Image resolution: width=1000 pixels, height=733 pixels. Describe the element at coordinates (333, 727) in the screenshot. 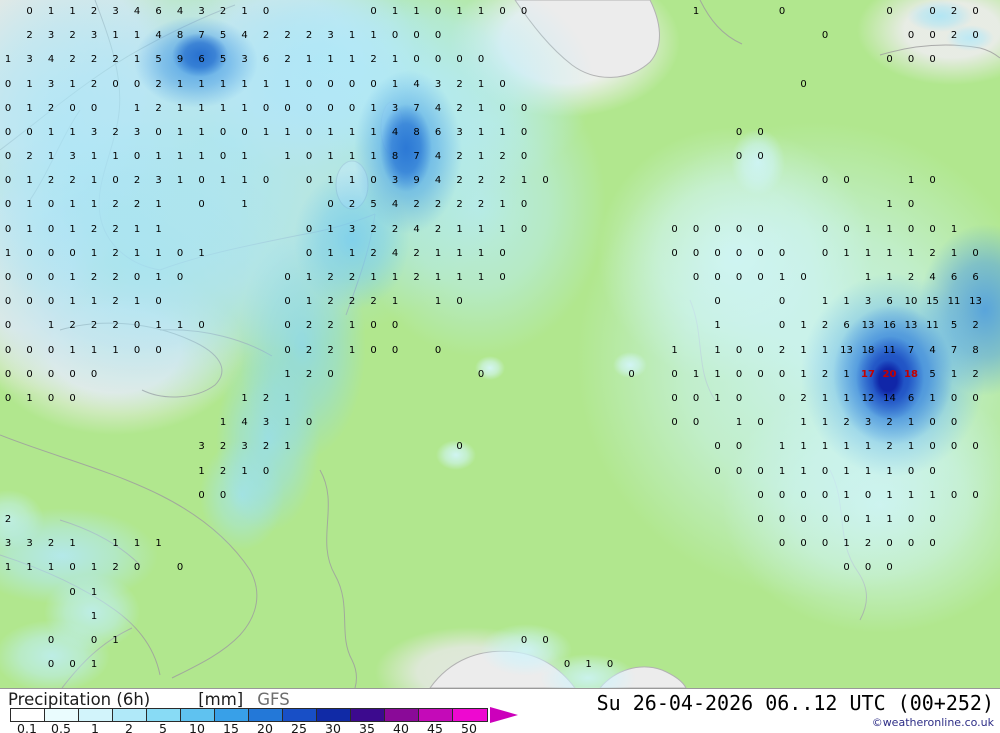

I see `scale-label: 30` at that location.